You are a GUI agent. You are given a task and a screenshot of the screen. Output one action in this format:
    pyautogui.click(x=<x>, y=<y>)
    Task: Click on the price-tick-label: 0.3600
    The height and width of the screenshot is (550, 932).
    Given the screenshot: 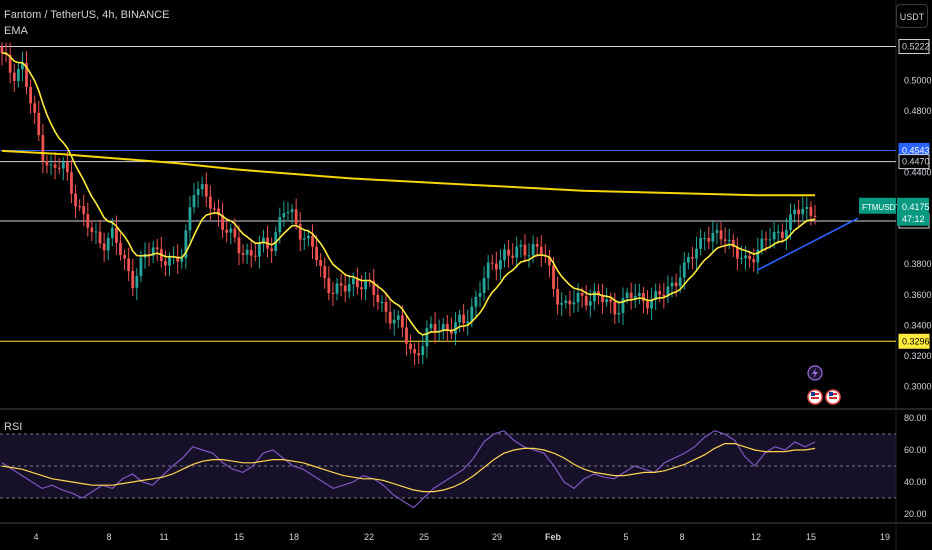 What is the action you would take?
    pyautogui.click(x=918, y=295)
    